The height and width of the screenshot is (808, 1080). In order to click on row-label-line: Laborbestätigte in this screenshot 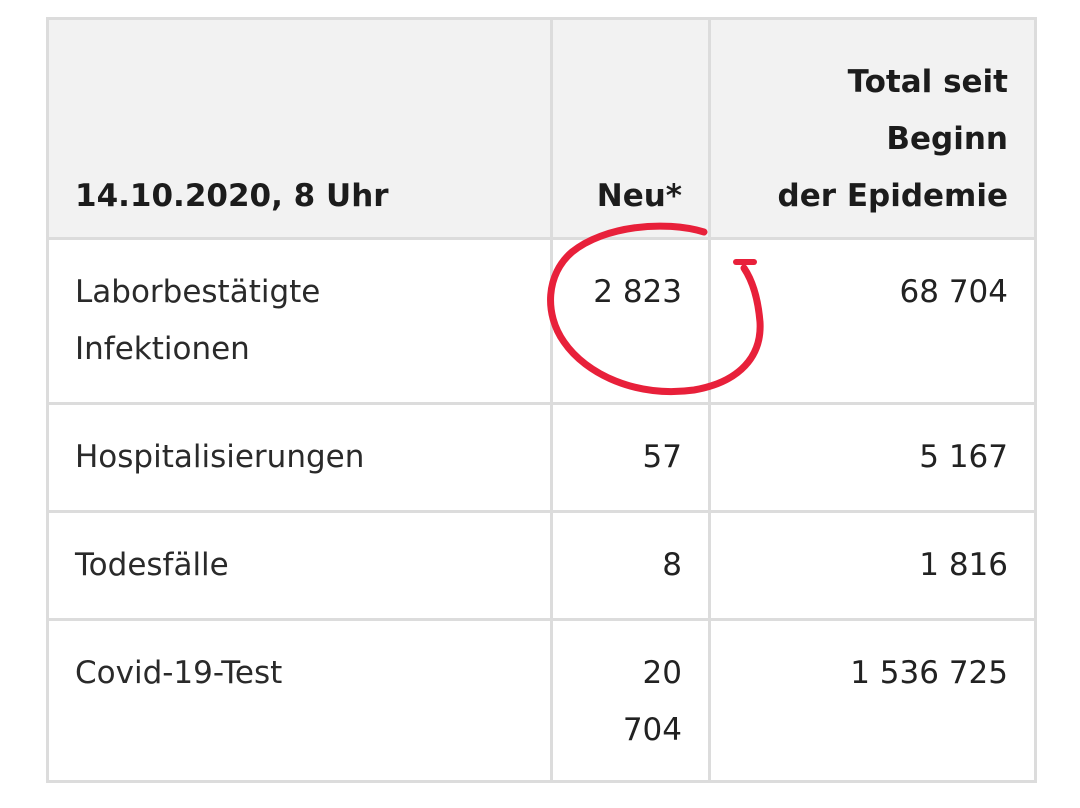, I will do `click(198, 292)`.